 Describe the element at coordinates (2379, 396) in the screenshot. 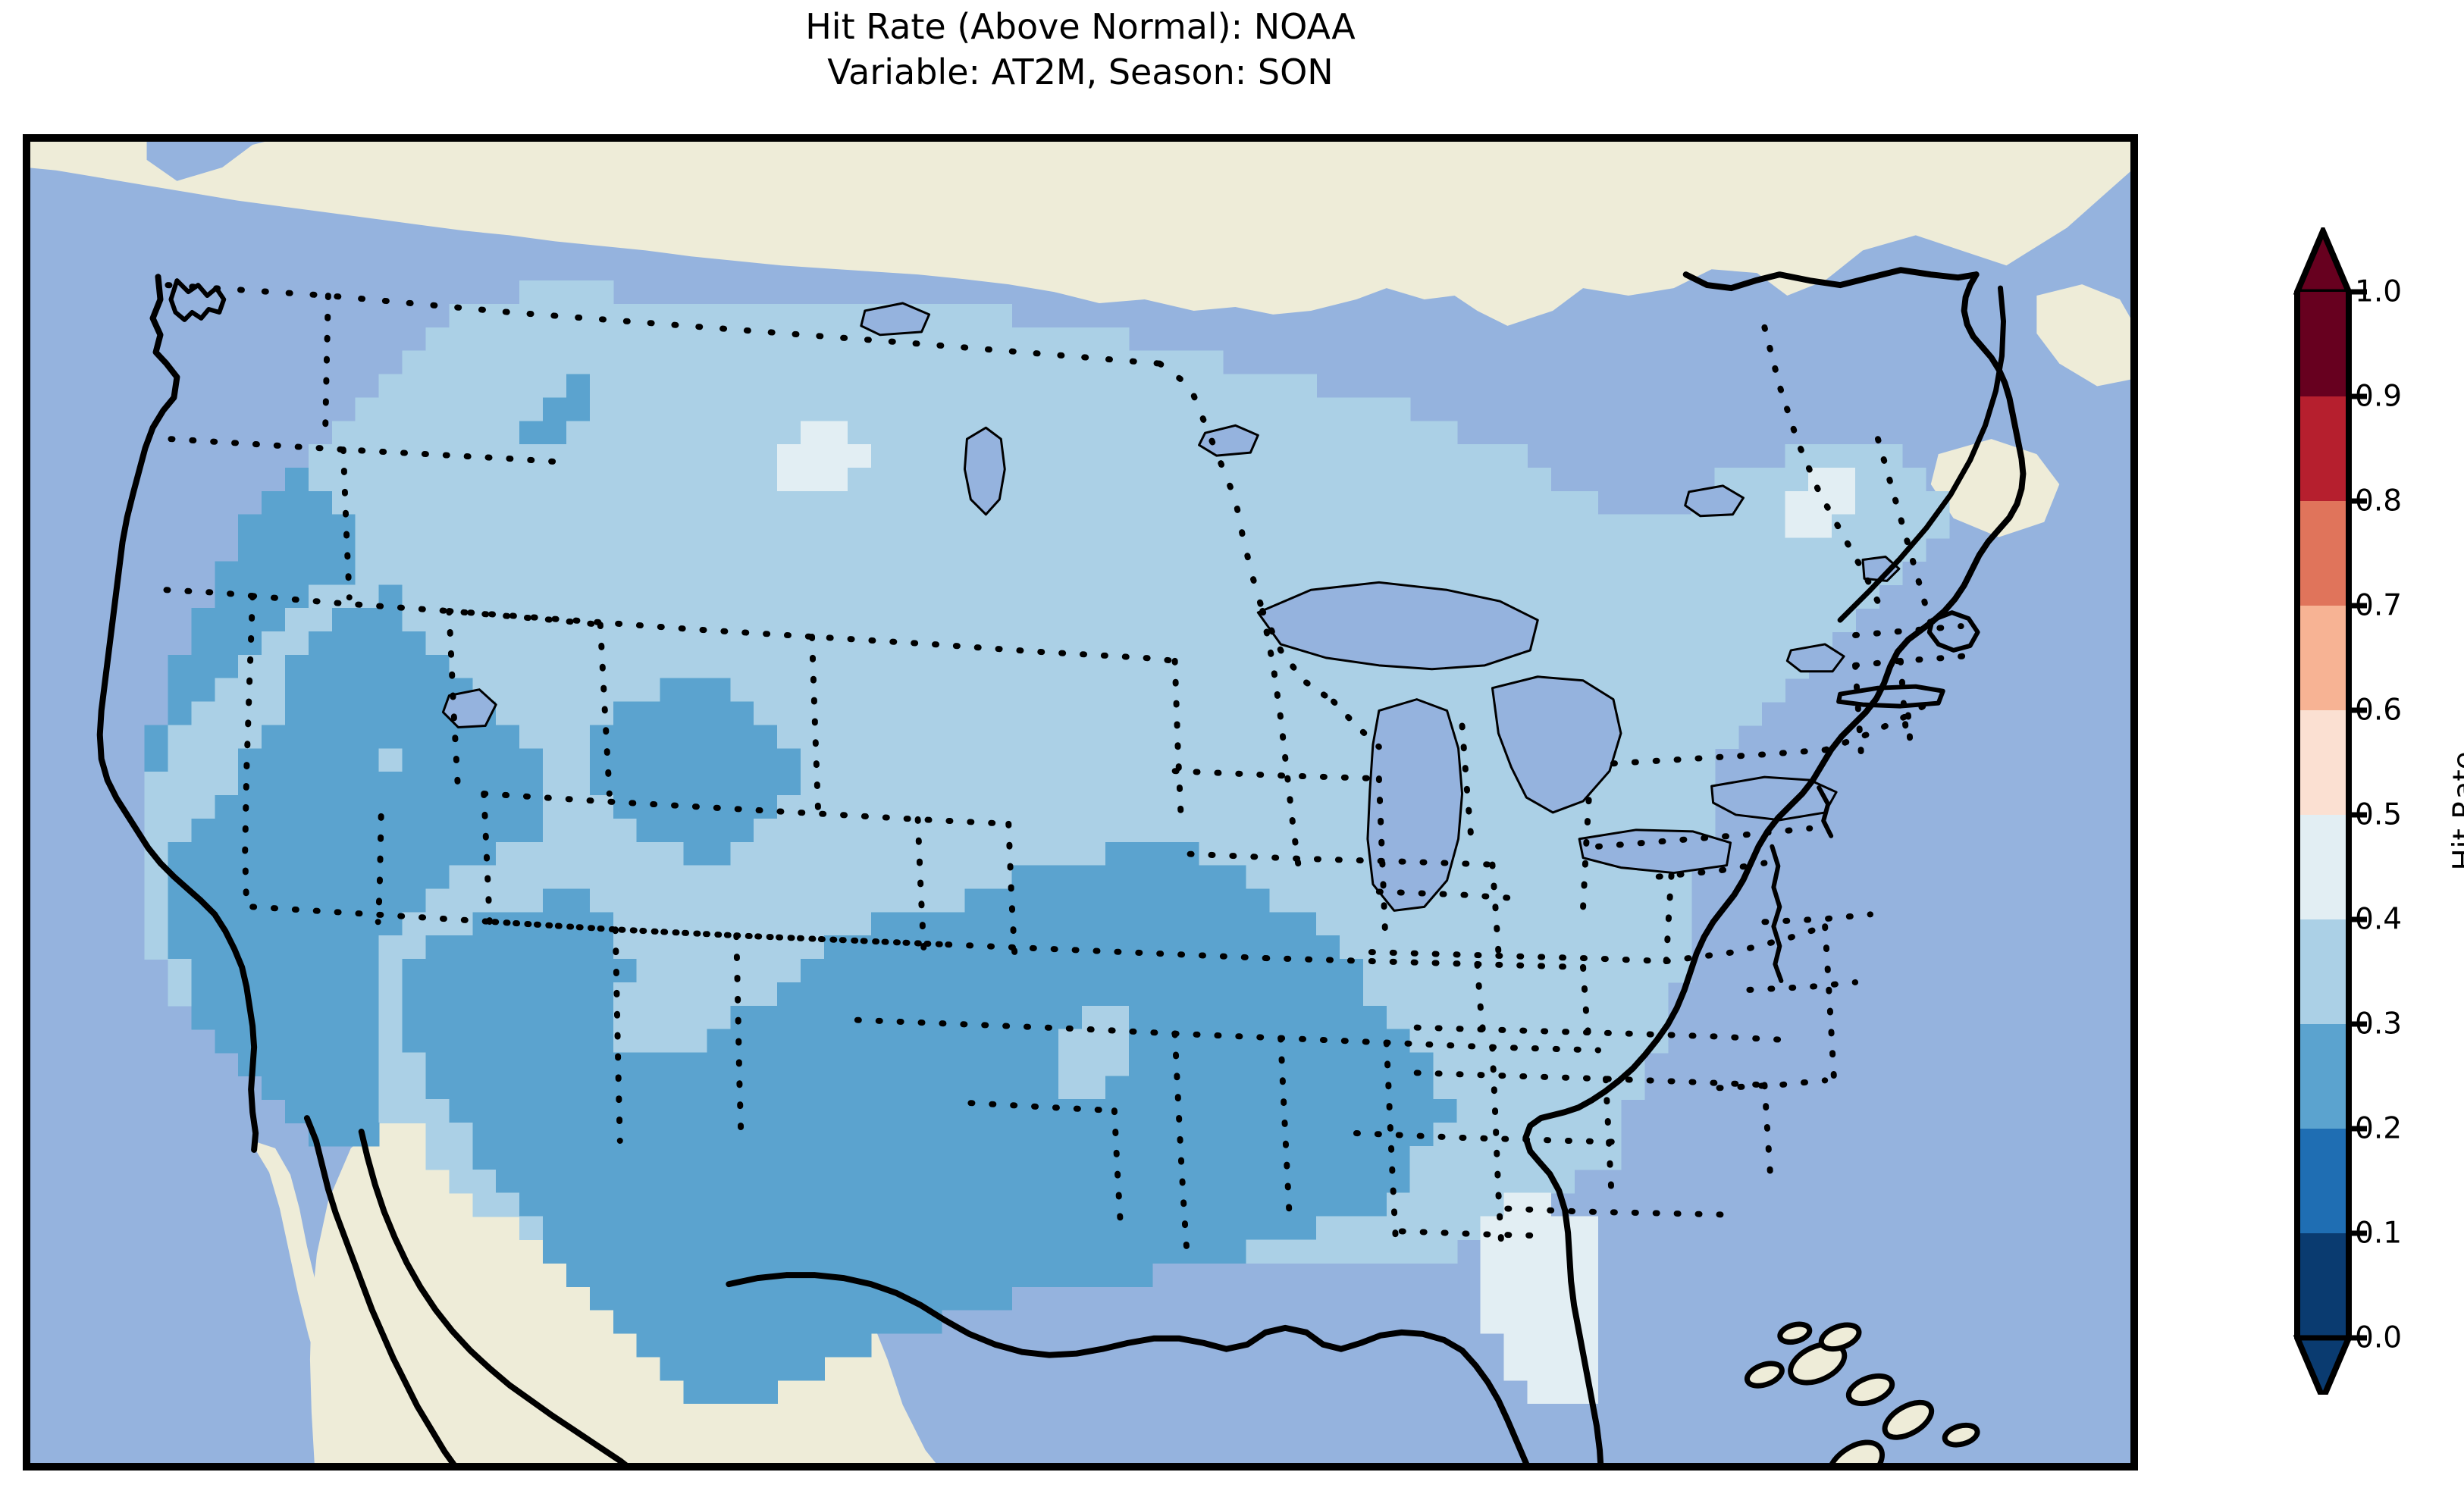

I see `colorbar-tick-label: 0.9` at that location.